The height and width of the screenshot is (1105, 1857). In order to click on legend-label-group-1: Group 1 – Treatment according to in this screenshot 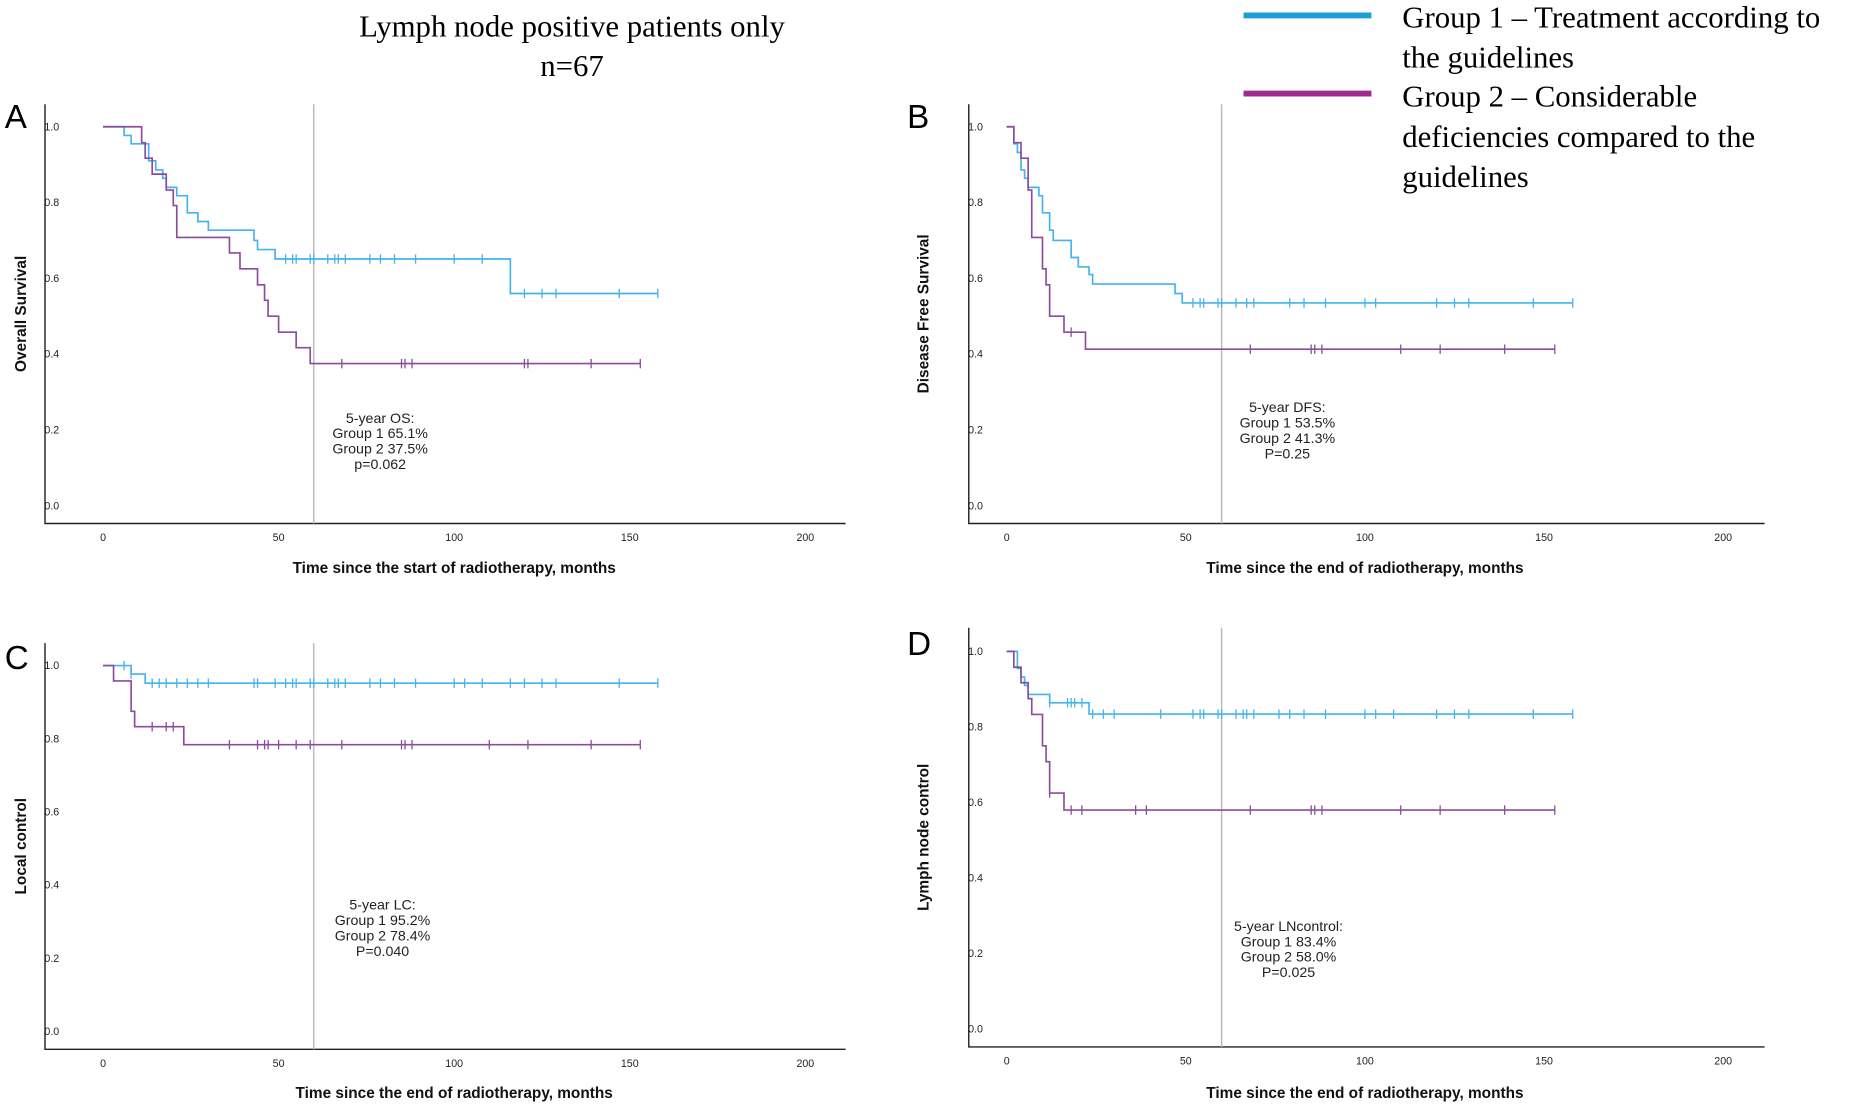, I will do `click(1611, 17)`.